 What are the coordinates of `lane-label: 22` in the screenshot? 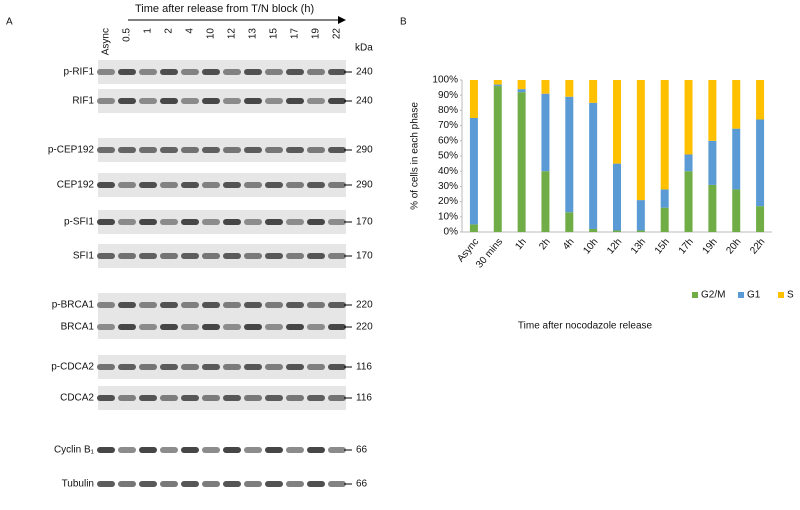 It's located at (337, 34).